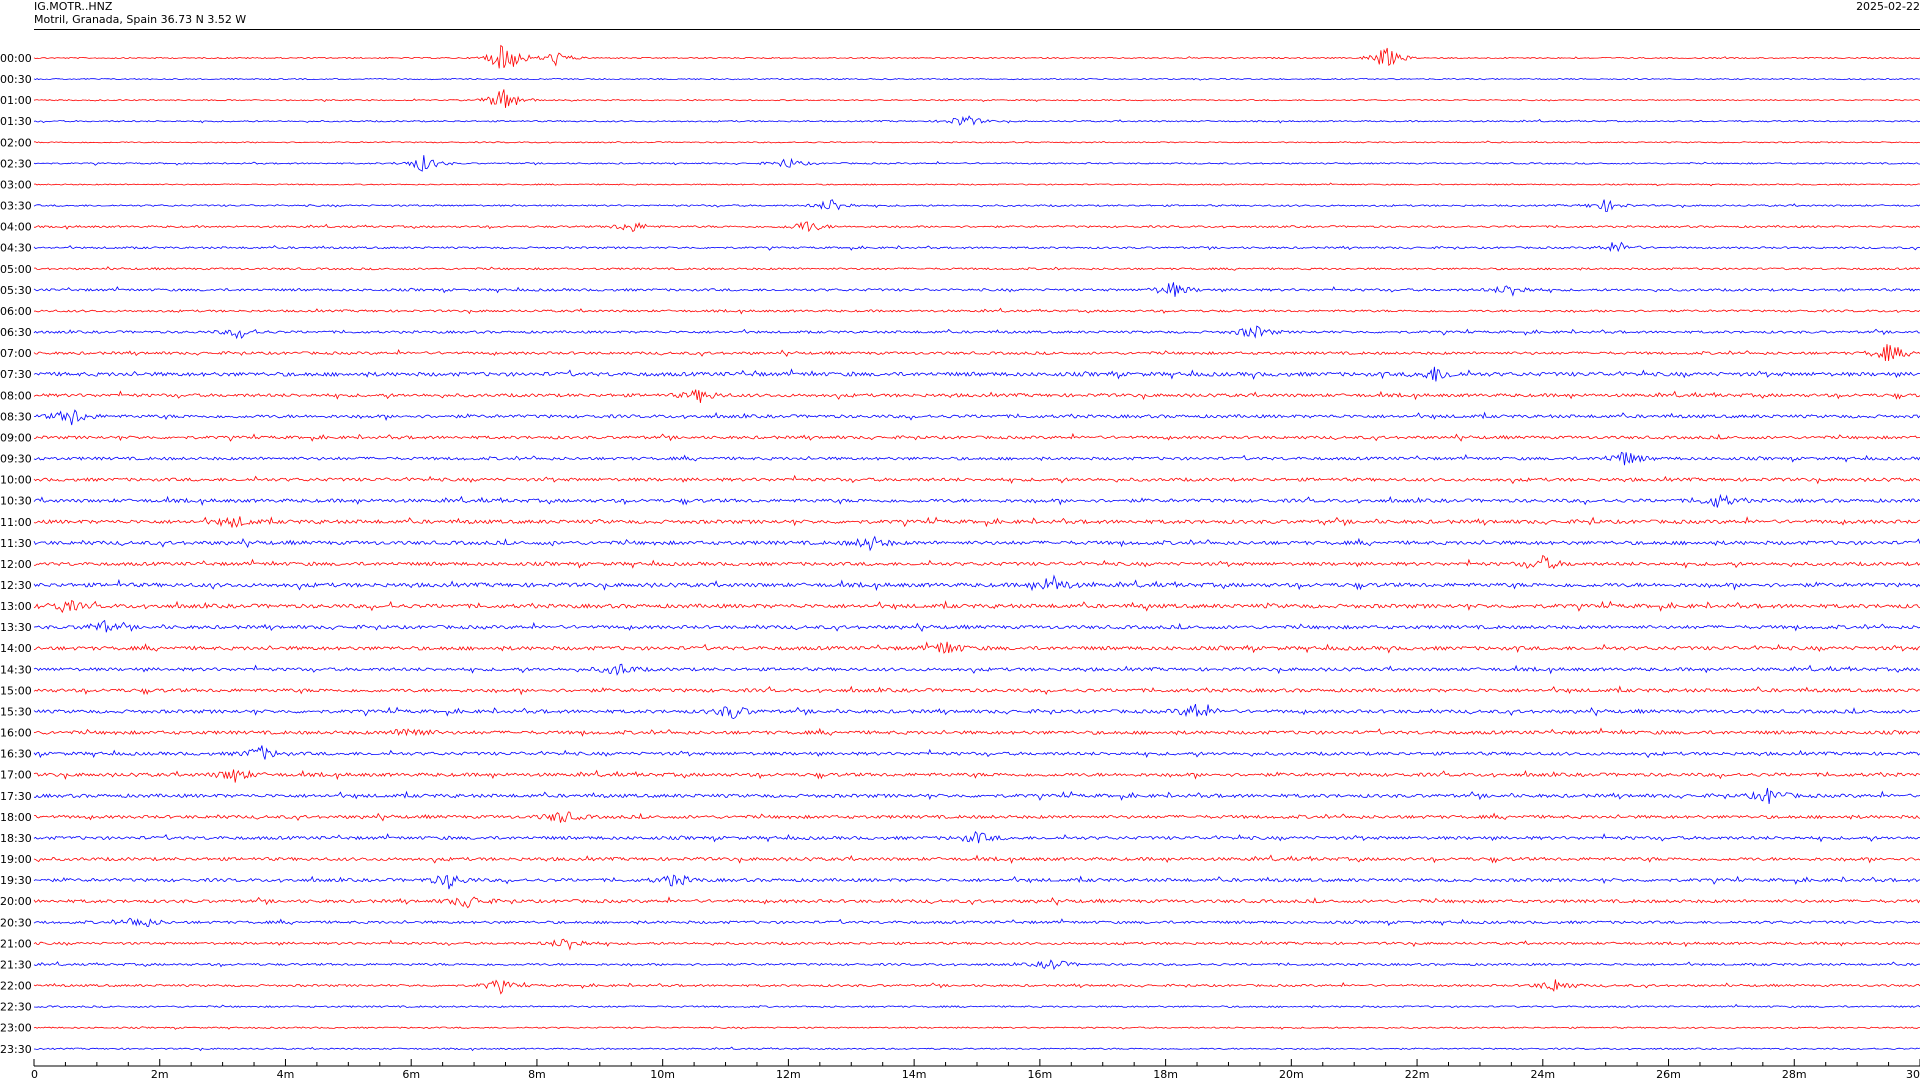  I want to click on row-time-label: 07:00, so click(16, 353).